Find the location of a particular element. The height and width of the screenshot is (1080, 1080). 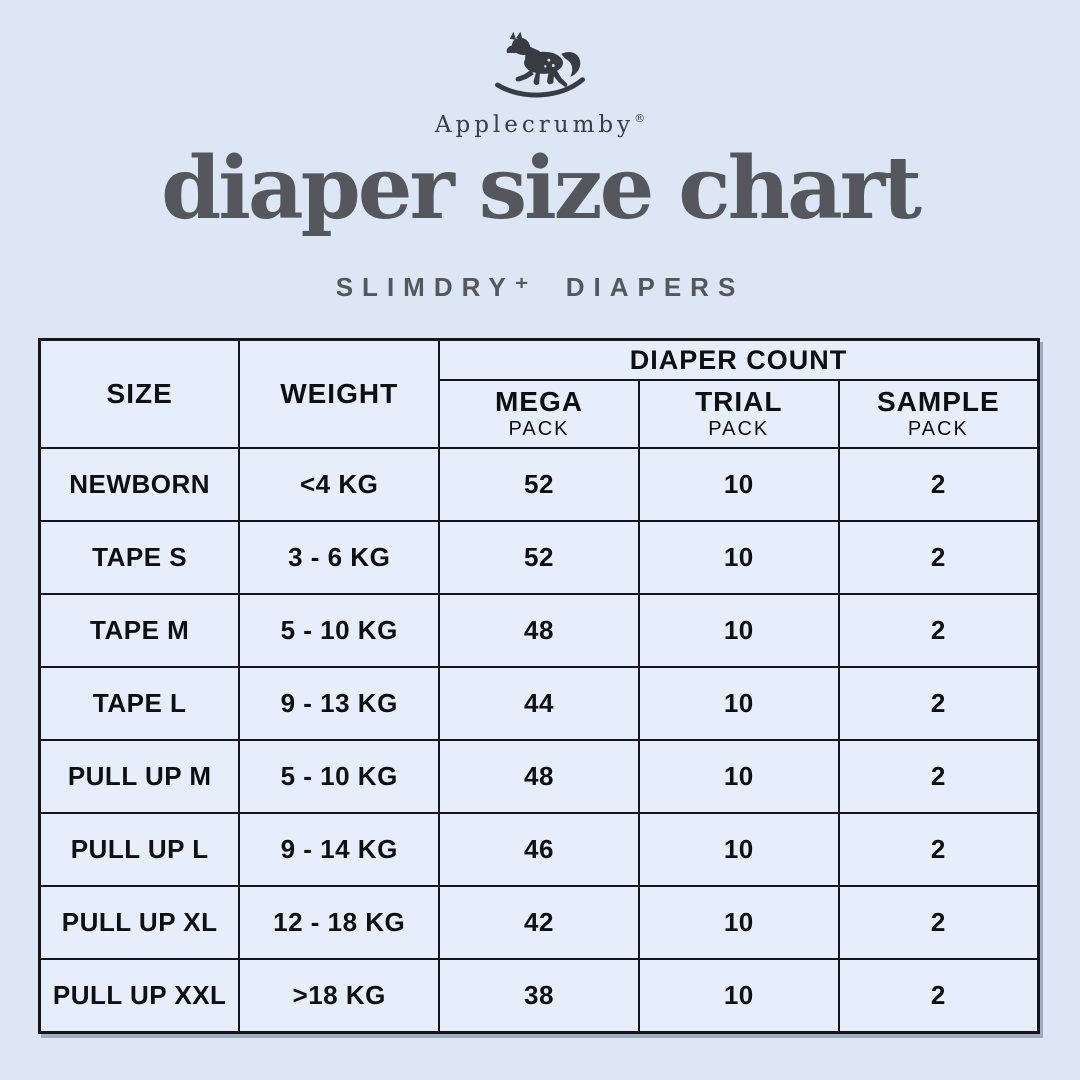

brand-header: Applecrumby® is located at coordinates (540, 84).